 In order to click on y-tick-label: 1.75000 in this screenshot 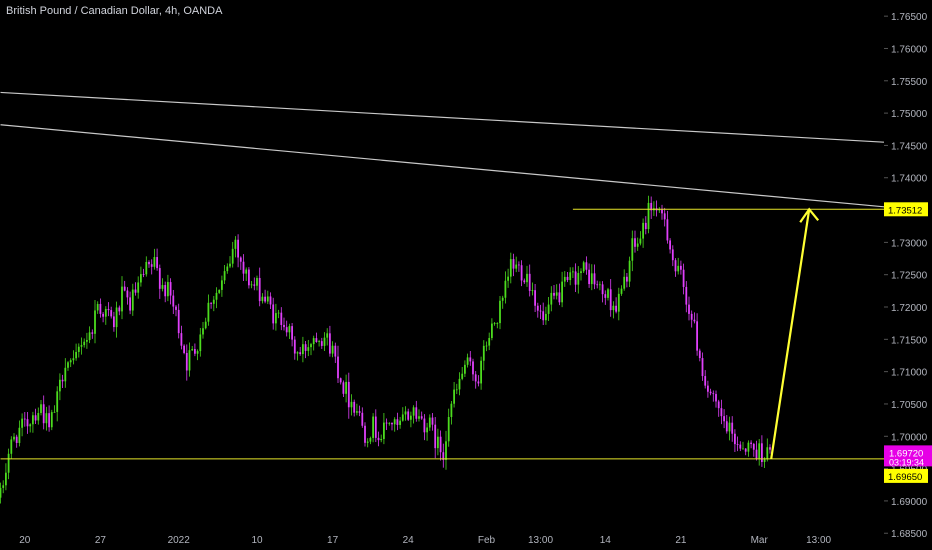, I will do `click(909, 114)`.